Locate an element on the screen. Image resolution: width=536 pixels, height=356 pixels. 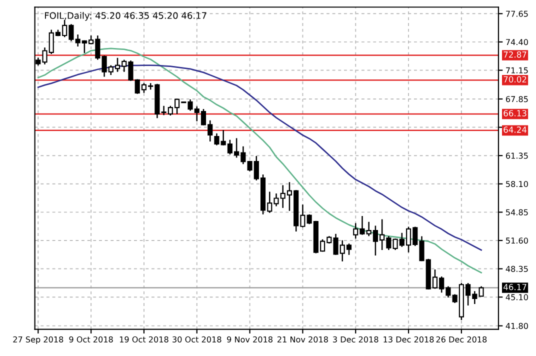
x-tick-label: 26 Dec 2018 is located at coordinates (461, 339).